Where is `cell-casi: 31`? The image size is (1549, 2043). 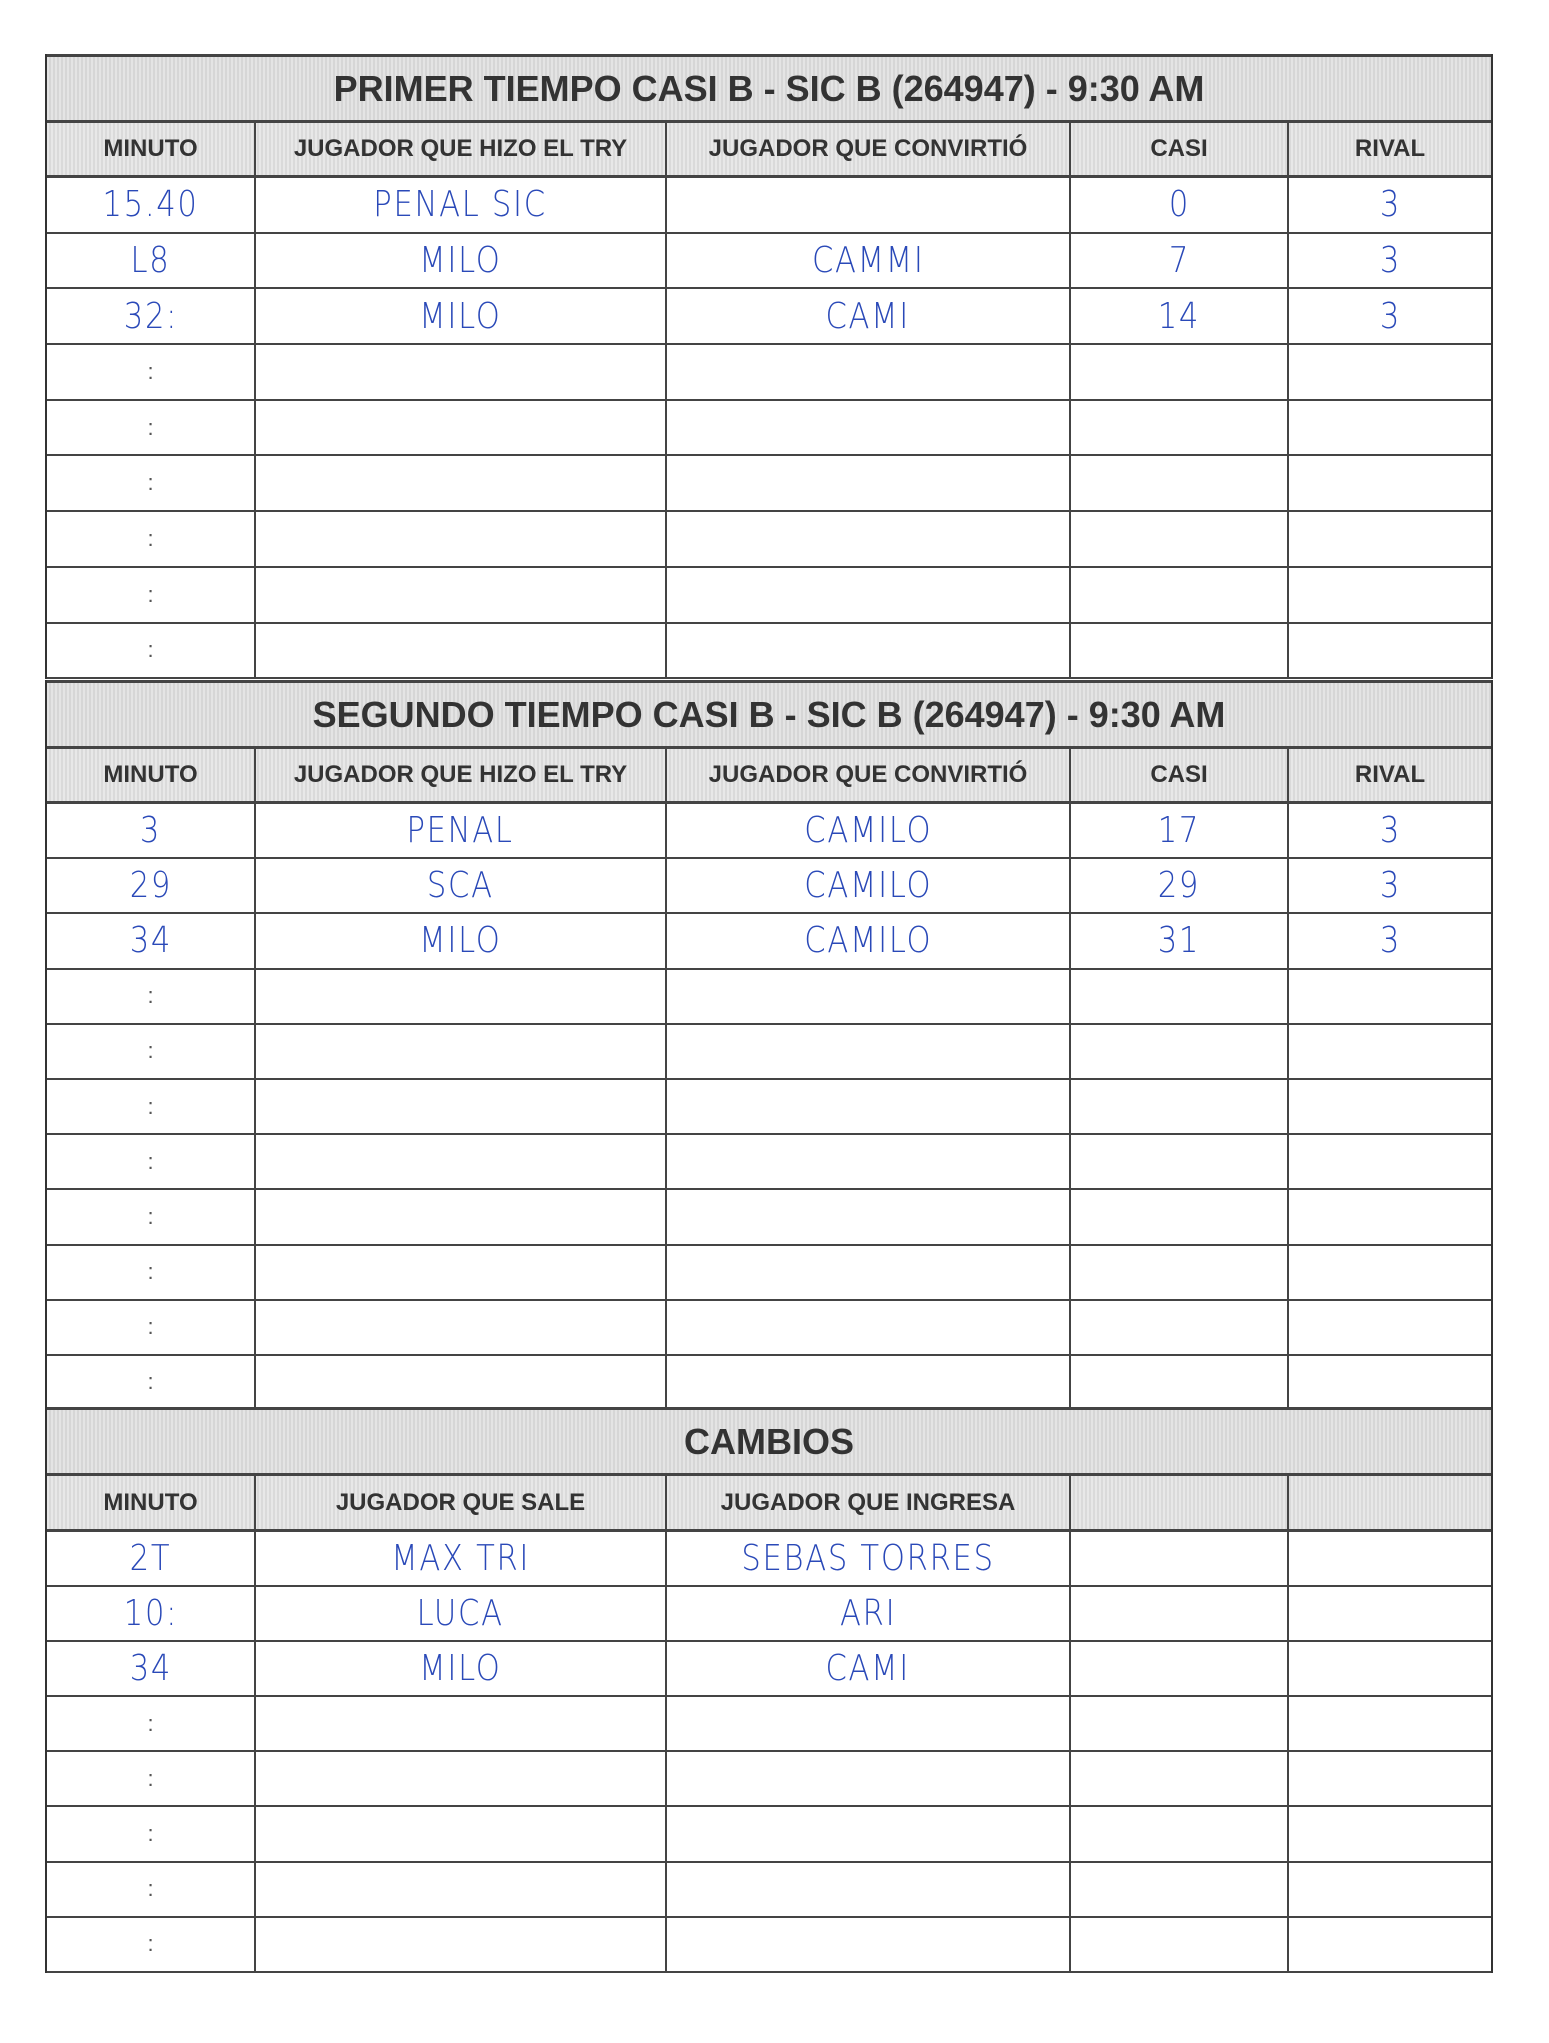 cell-casi: 31 is located at coordinates (1180, 941).